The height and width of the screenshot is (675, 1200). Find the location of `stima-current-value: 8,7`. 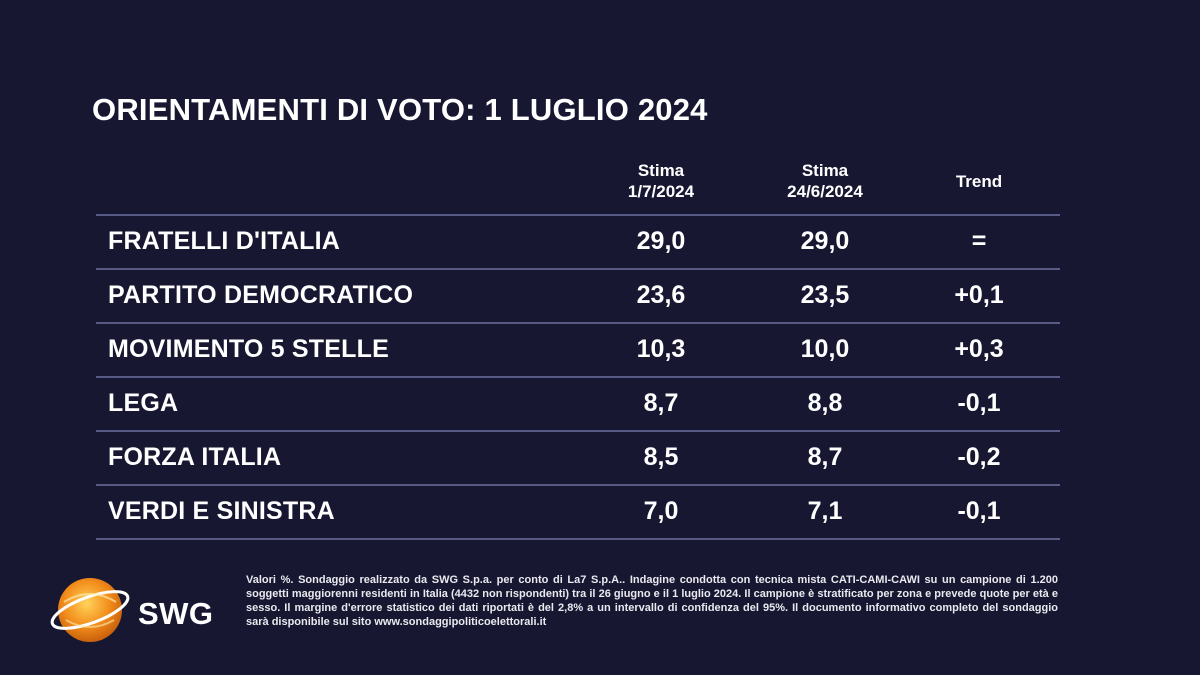

stima-current-value: 8,7 is located at coordinates (661, 403).